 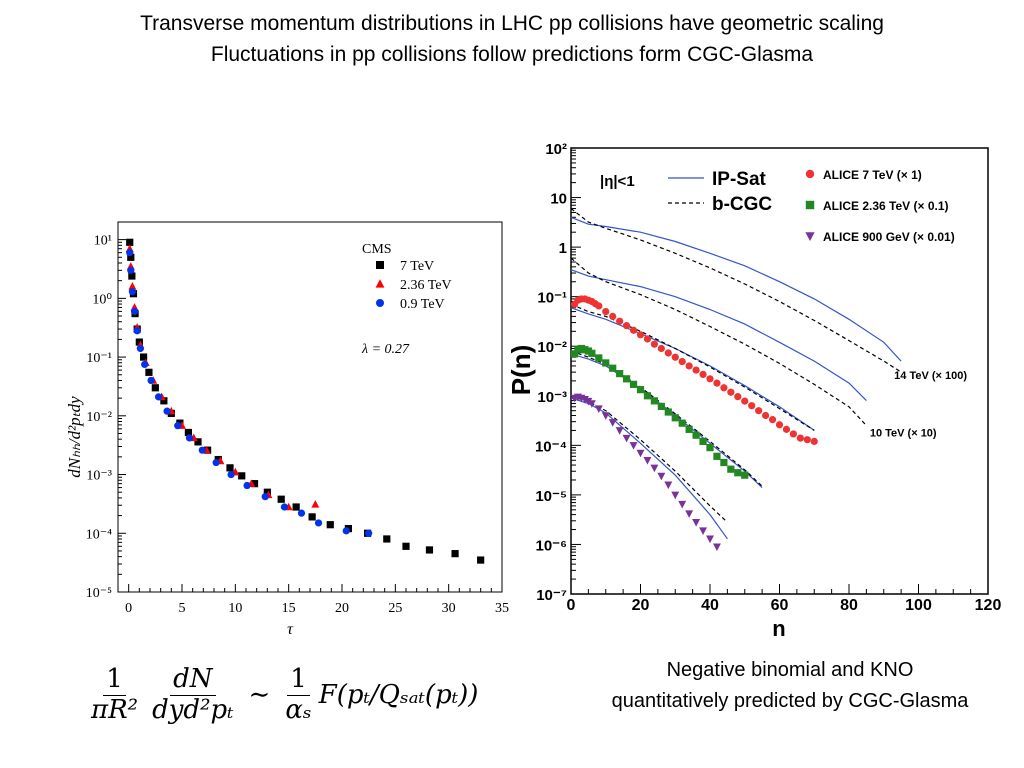 What do you see at coordinates (298, 695) in the screenshot?
I see `formula-fraction-3: 1 αₛ` at bounding box center [298, 695].